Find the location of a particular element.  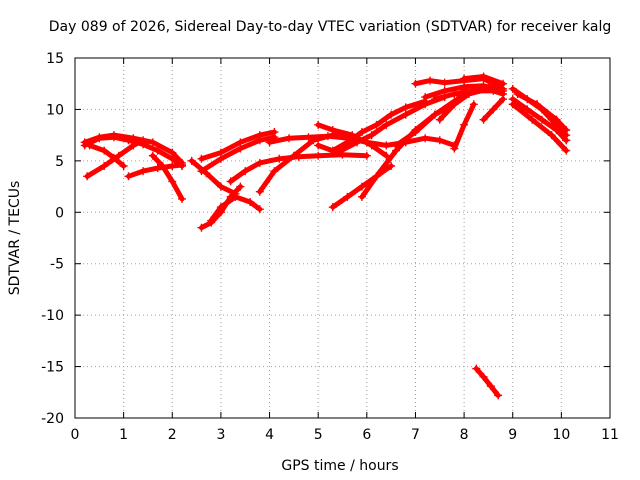

x-tick-label: 5 is located at coordinates (318, 435).